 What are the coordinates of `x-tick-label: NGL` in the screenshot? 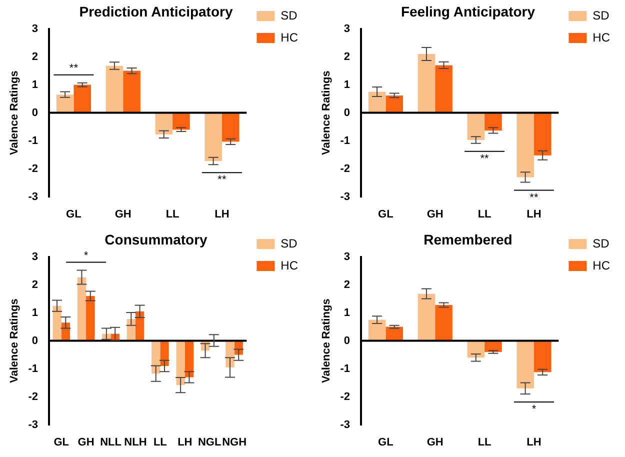 It's located at (210, 442).